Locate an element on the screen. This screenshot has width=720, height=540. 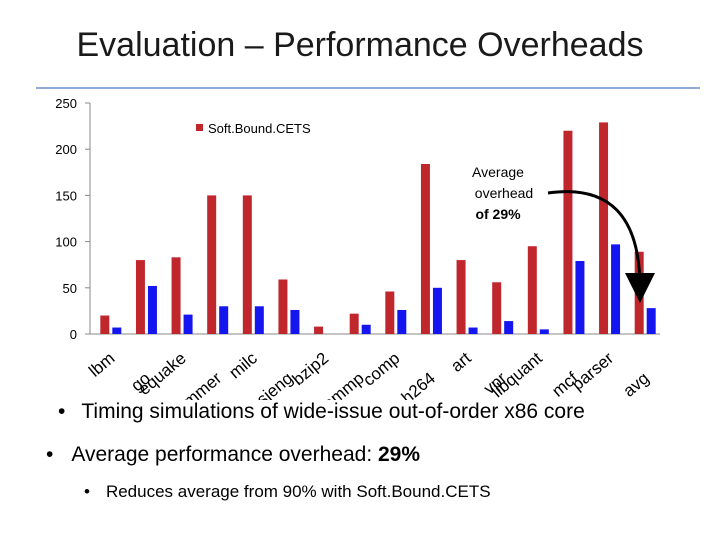
bar-softbound-bzip2 is located at coordinates (319, 330).